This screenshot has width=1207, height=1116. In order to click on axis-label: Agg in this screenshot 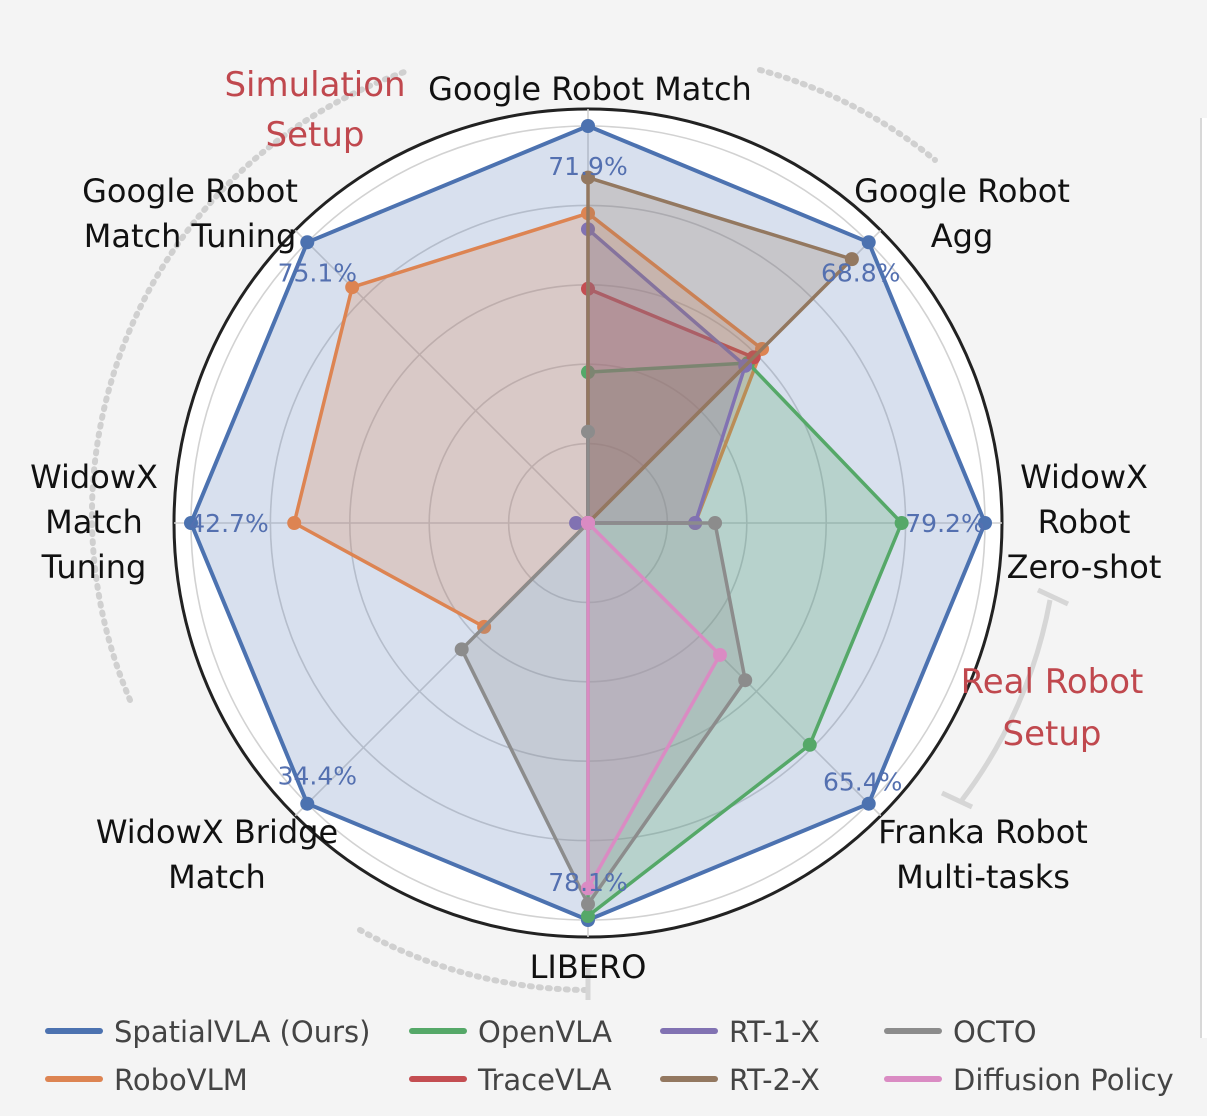, I will do `click(962, 236)`.